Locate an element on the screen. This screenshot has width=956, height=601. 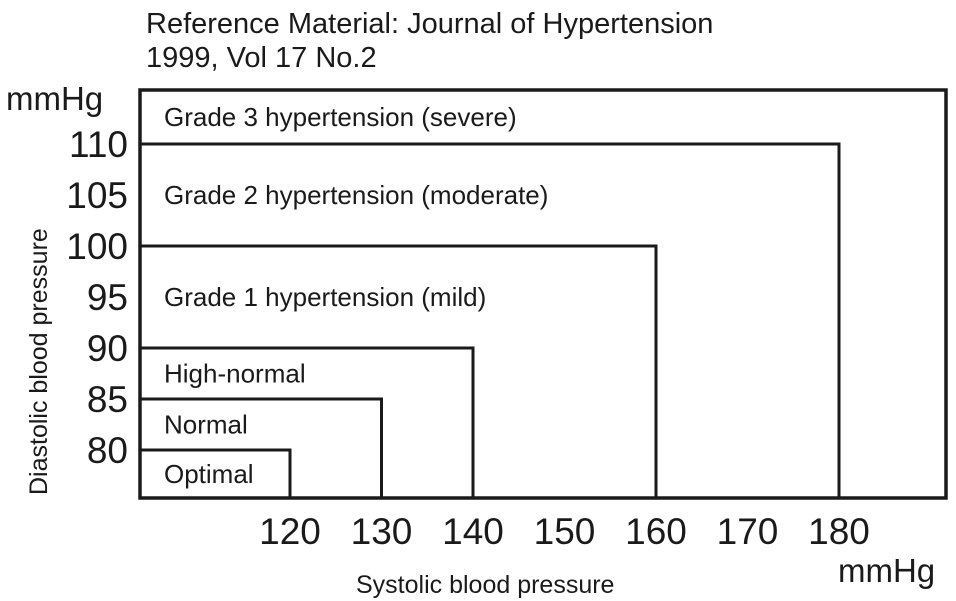
x-tick-label: 140 is located at coordinates (473, 531).